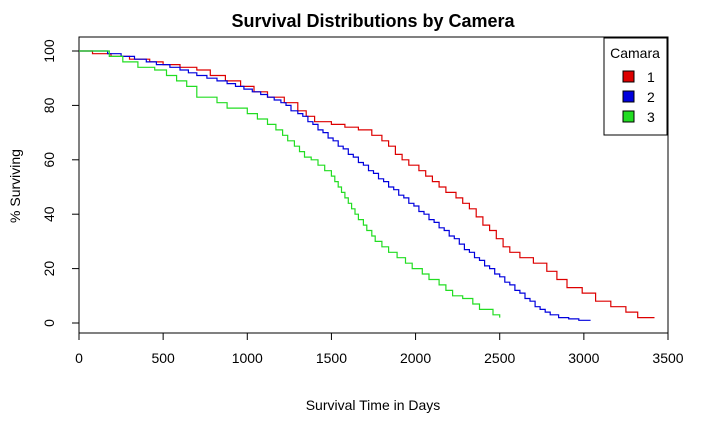 The height and width of the screenshot is (437, 720). What do you see at coordinates (49, 51) in the screenshot?
I see `y-tick-label: 100` at bounding box center [49, 51].